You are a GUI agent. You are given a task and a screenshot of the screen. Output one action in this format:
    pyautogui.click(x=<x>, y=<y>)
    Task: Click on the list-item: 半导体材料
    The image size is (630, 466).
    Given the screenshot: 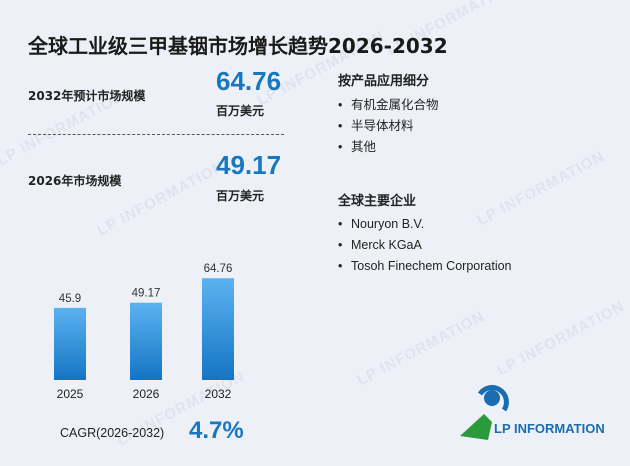 What is the action you would take?
    pyautogui.click(x=388, y=126)
    